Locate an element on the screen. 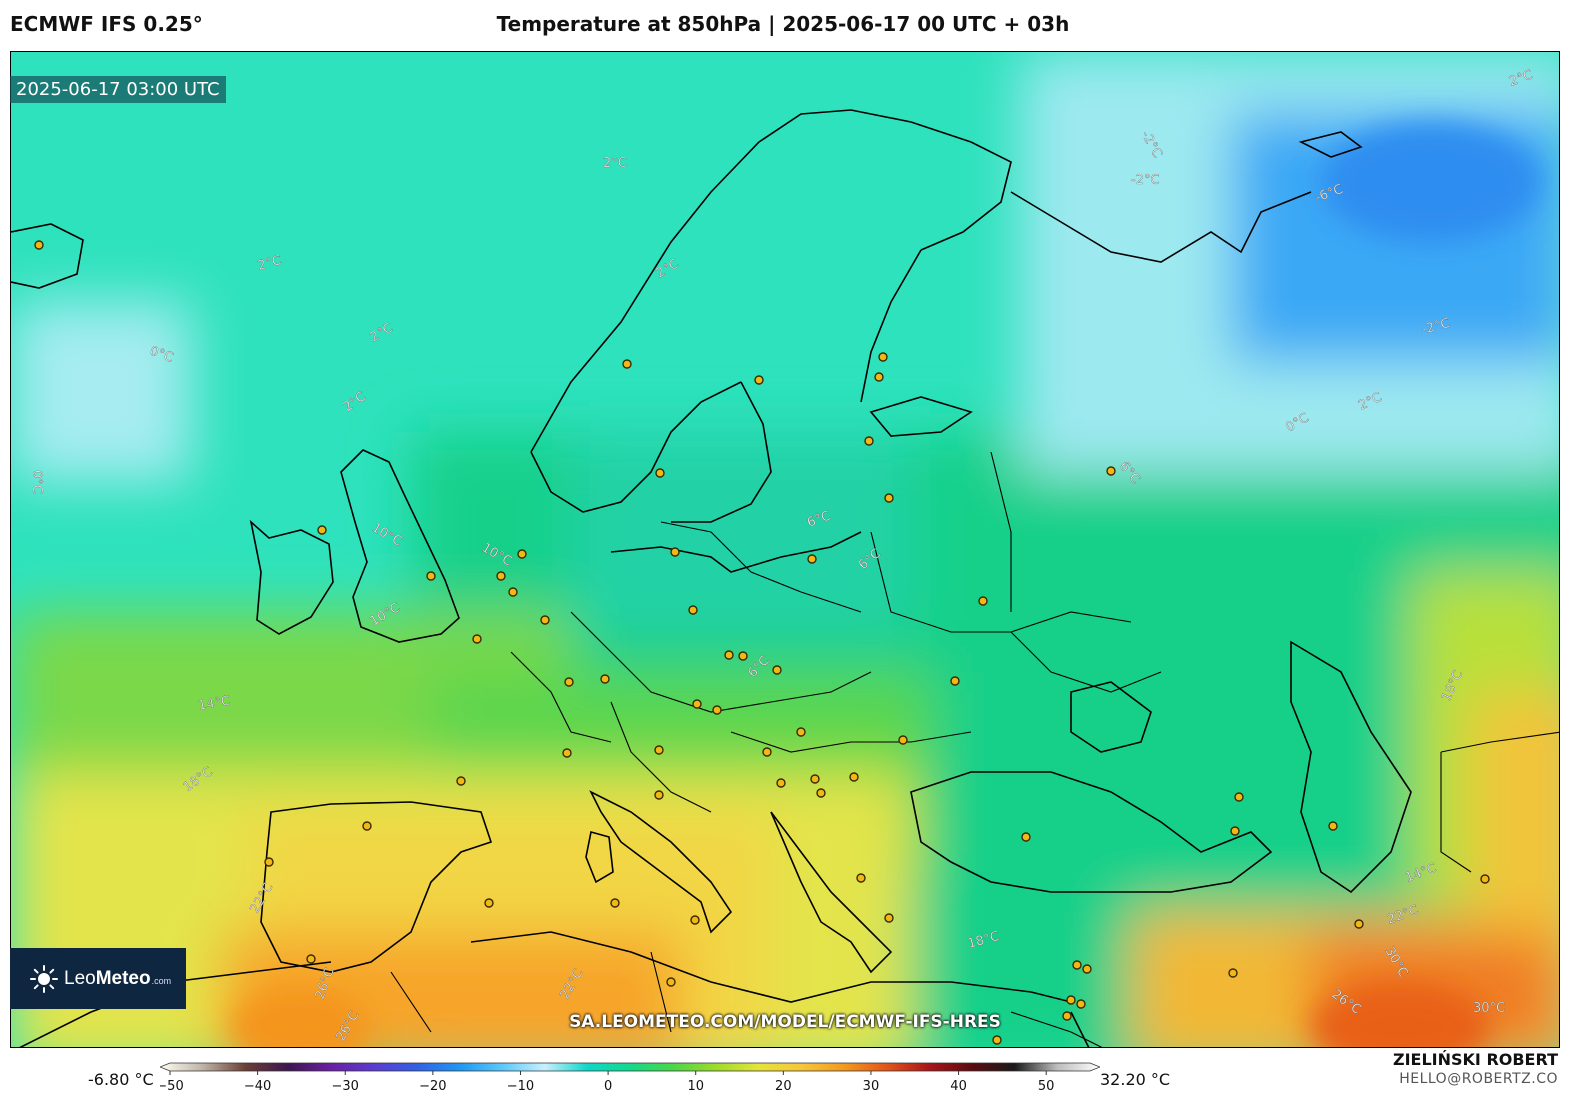 Image resolution: width=1570 pixels, height=1100 pixels. colorbar: −50 −40 −30 −20 −10 0 10 20 30 40 50 is located at coordinates (630, 1077).